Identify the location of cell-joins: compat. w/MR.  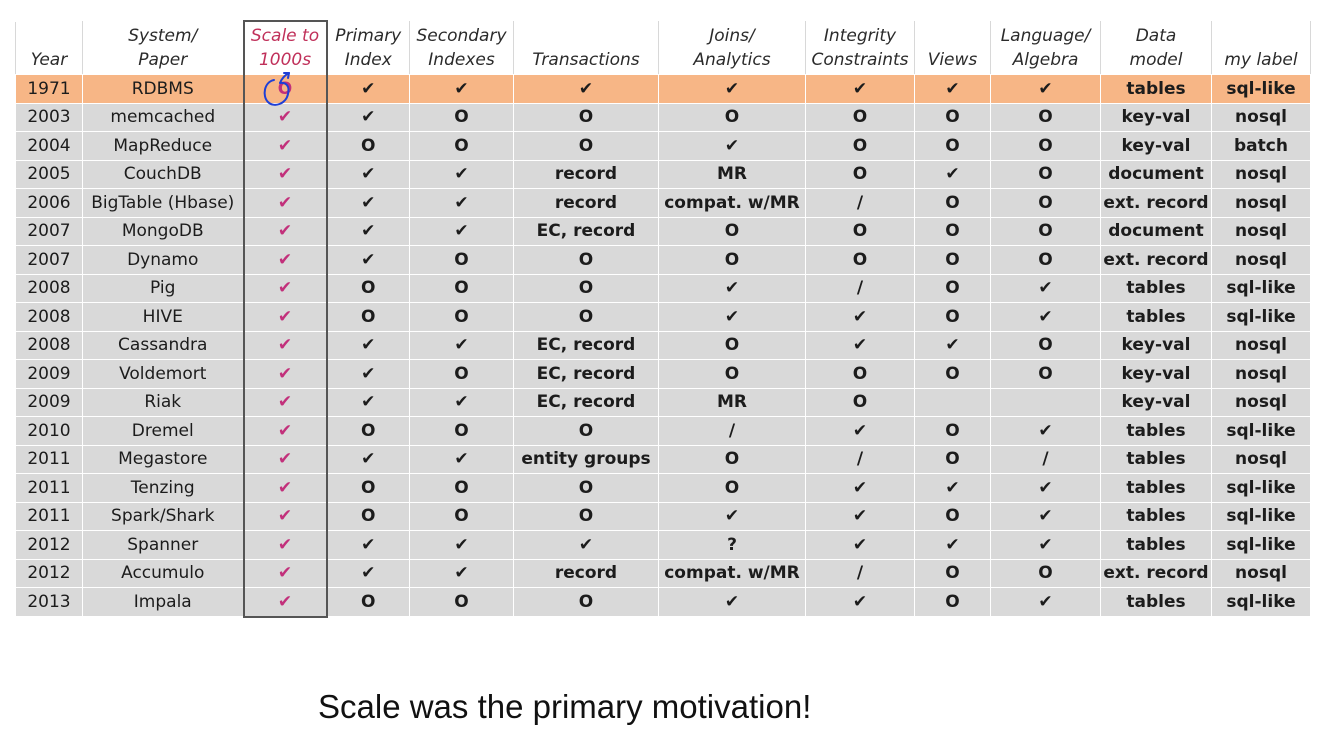
(732, 203).